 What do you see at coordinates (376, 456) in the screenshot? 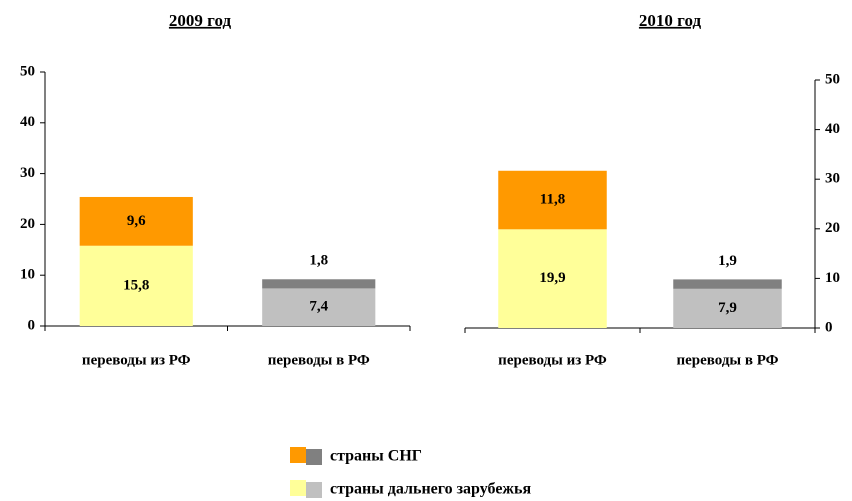
I see `legend-label: страны СНГ` at bounding box center [376, 456].